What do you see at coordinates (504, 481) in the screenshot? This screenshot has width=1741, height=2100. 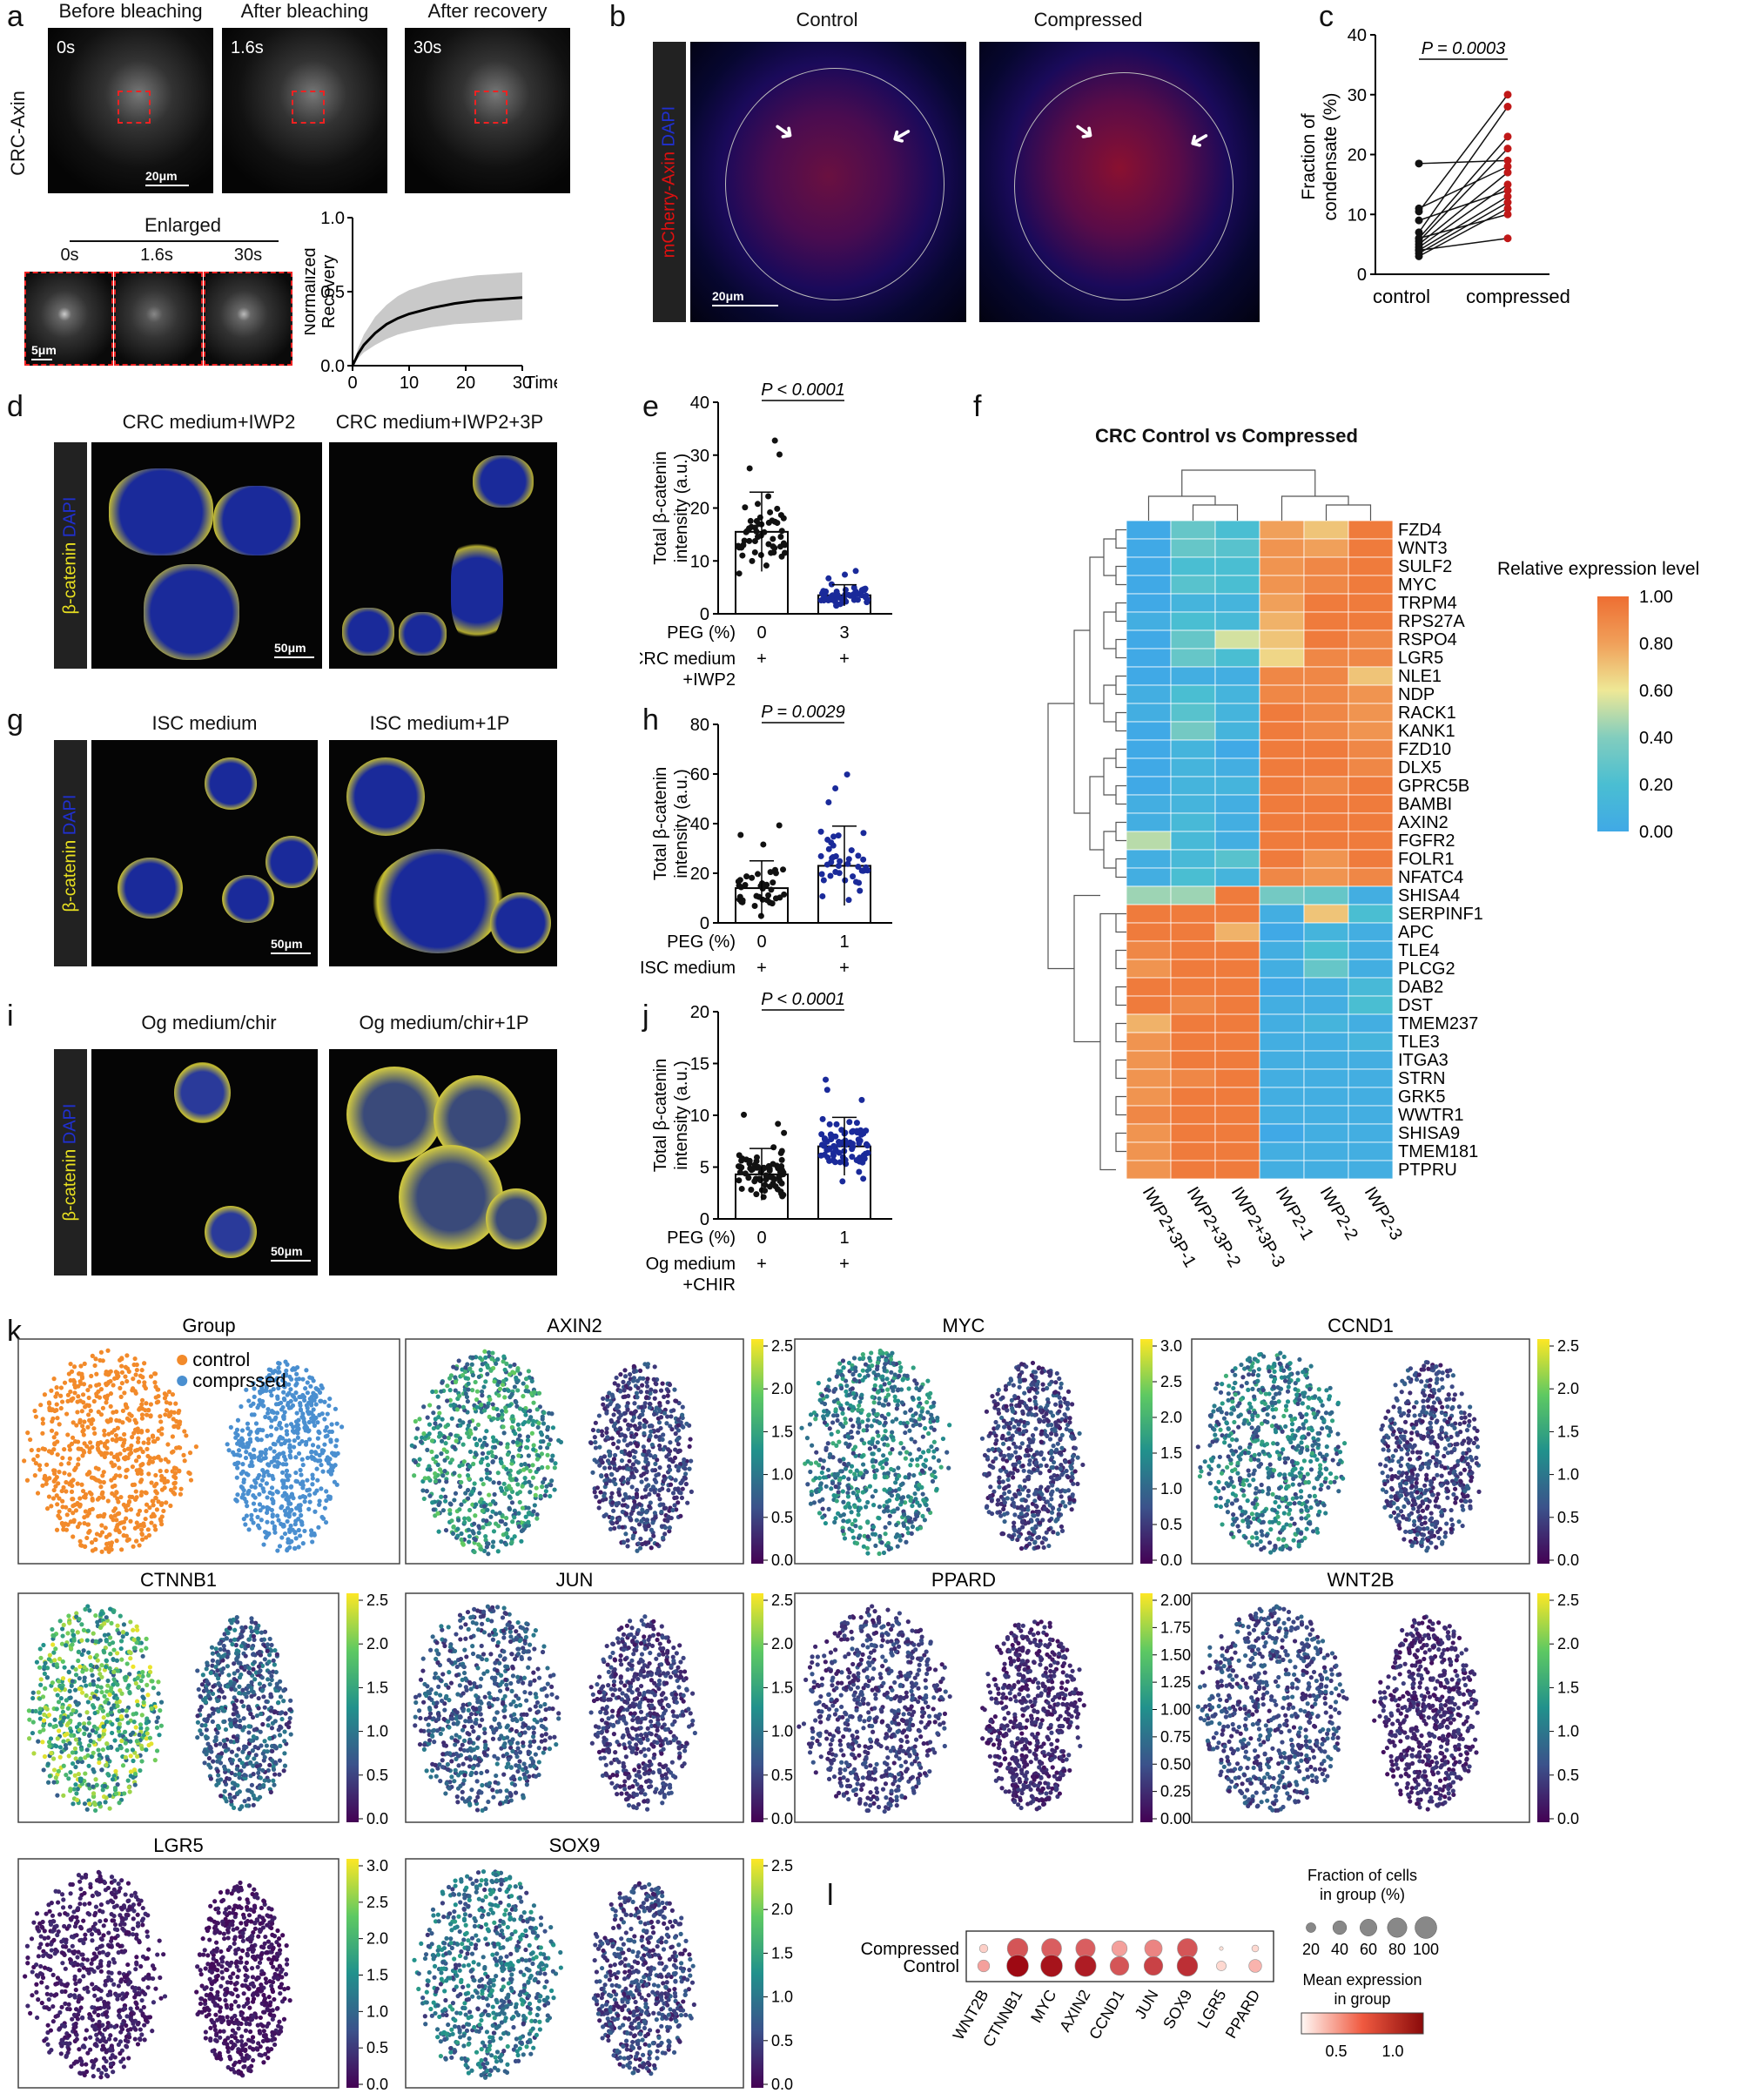 I see `organoid` at bounding box center [504, 481].